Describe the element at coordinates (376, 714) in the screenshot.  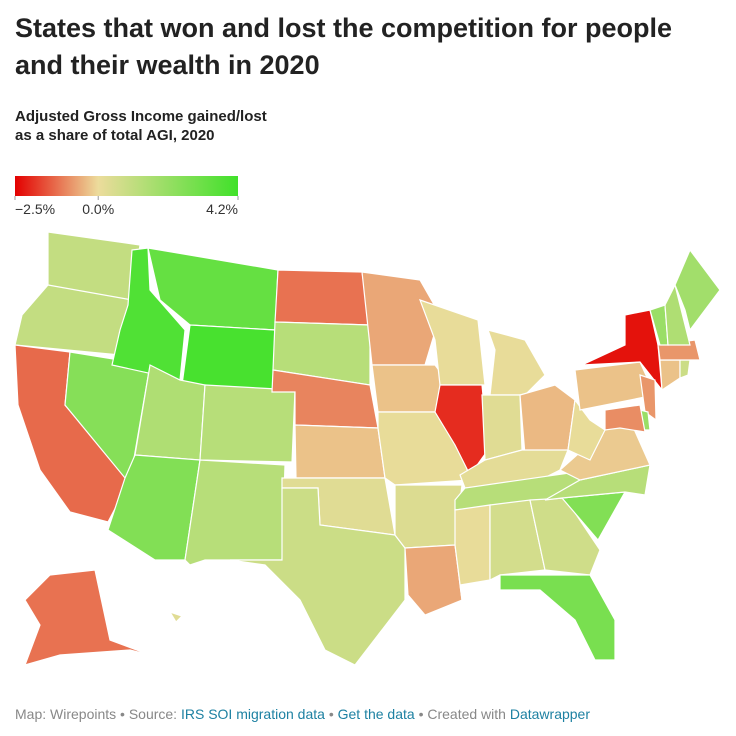
I see `data-link: Get the data` at that location.